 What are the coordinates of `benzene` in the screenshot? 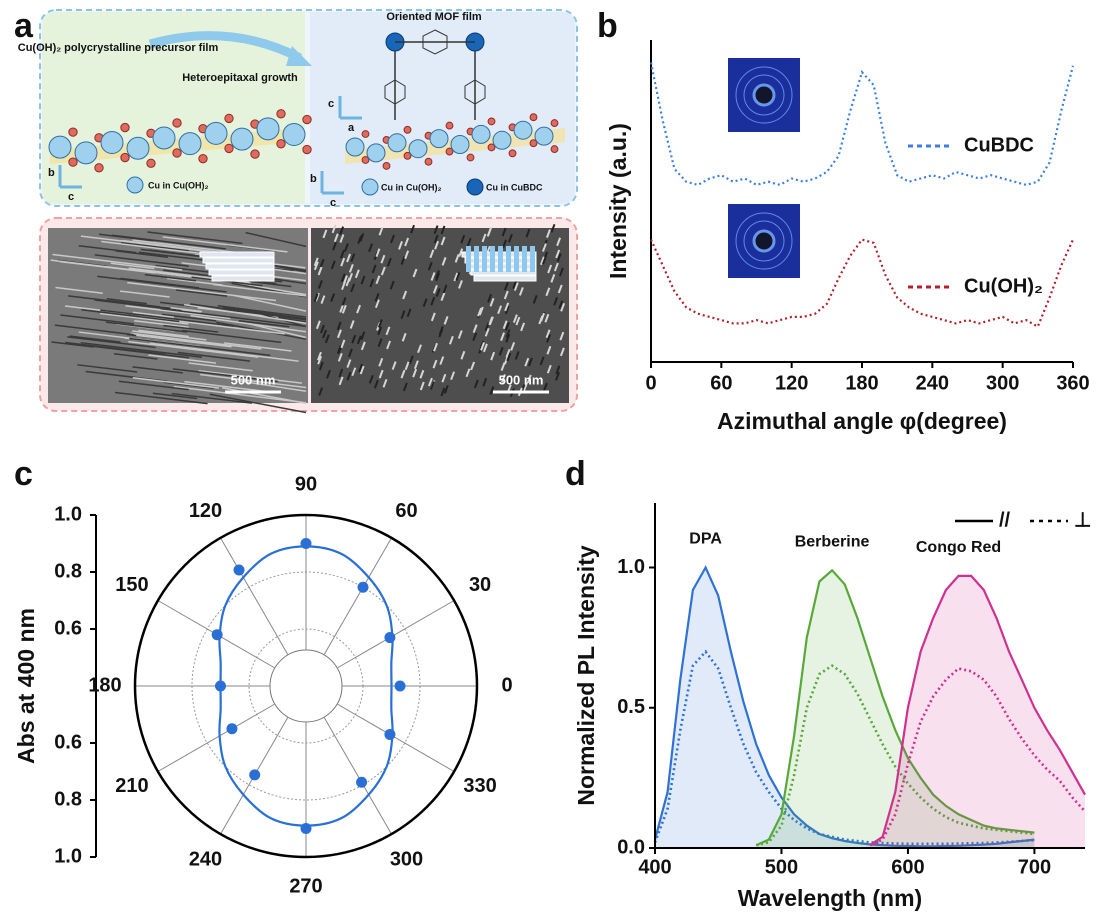 It's located at (395, 92).